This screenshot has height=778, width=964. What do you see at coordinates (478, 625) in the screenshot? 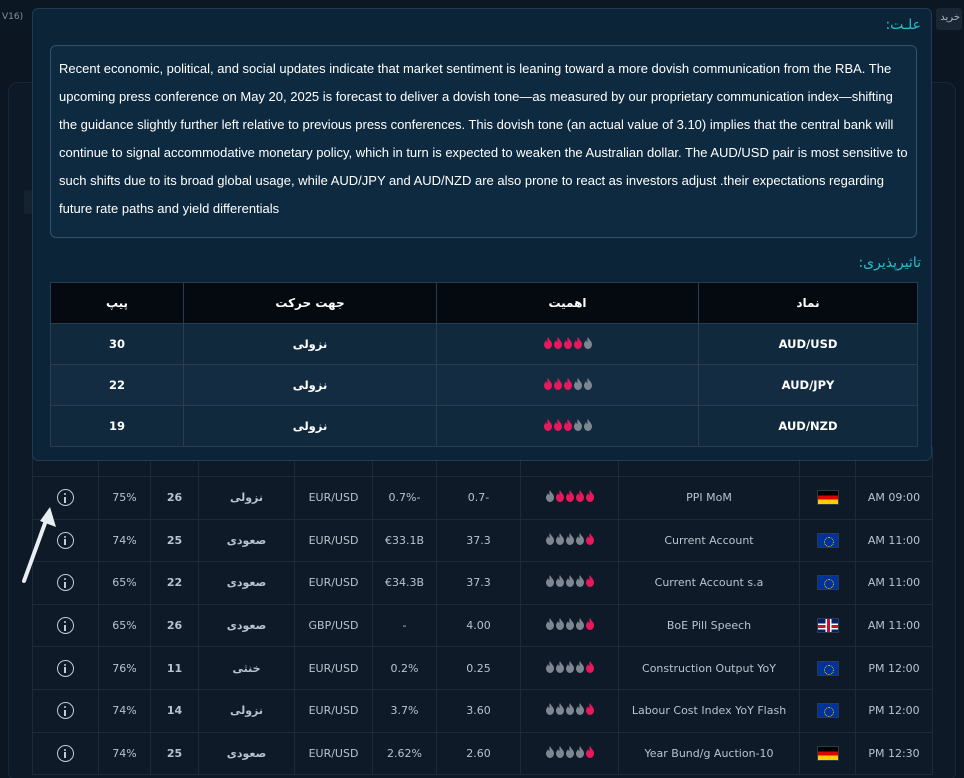
I see `forecast-value: 4.00` at bounding box center [478, 625].